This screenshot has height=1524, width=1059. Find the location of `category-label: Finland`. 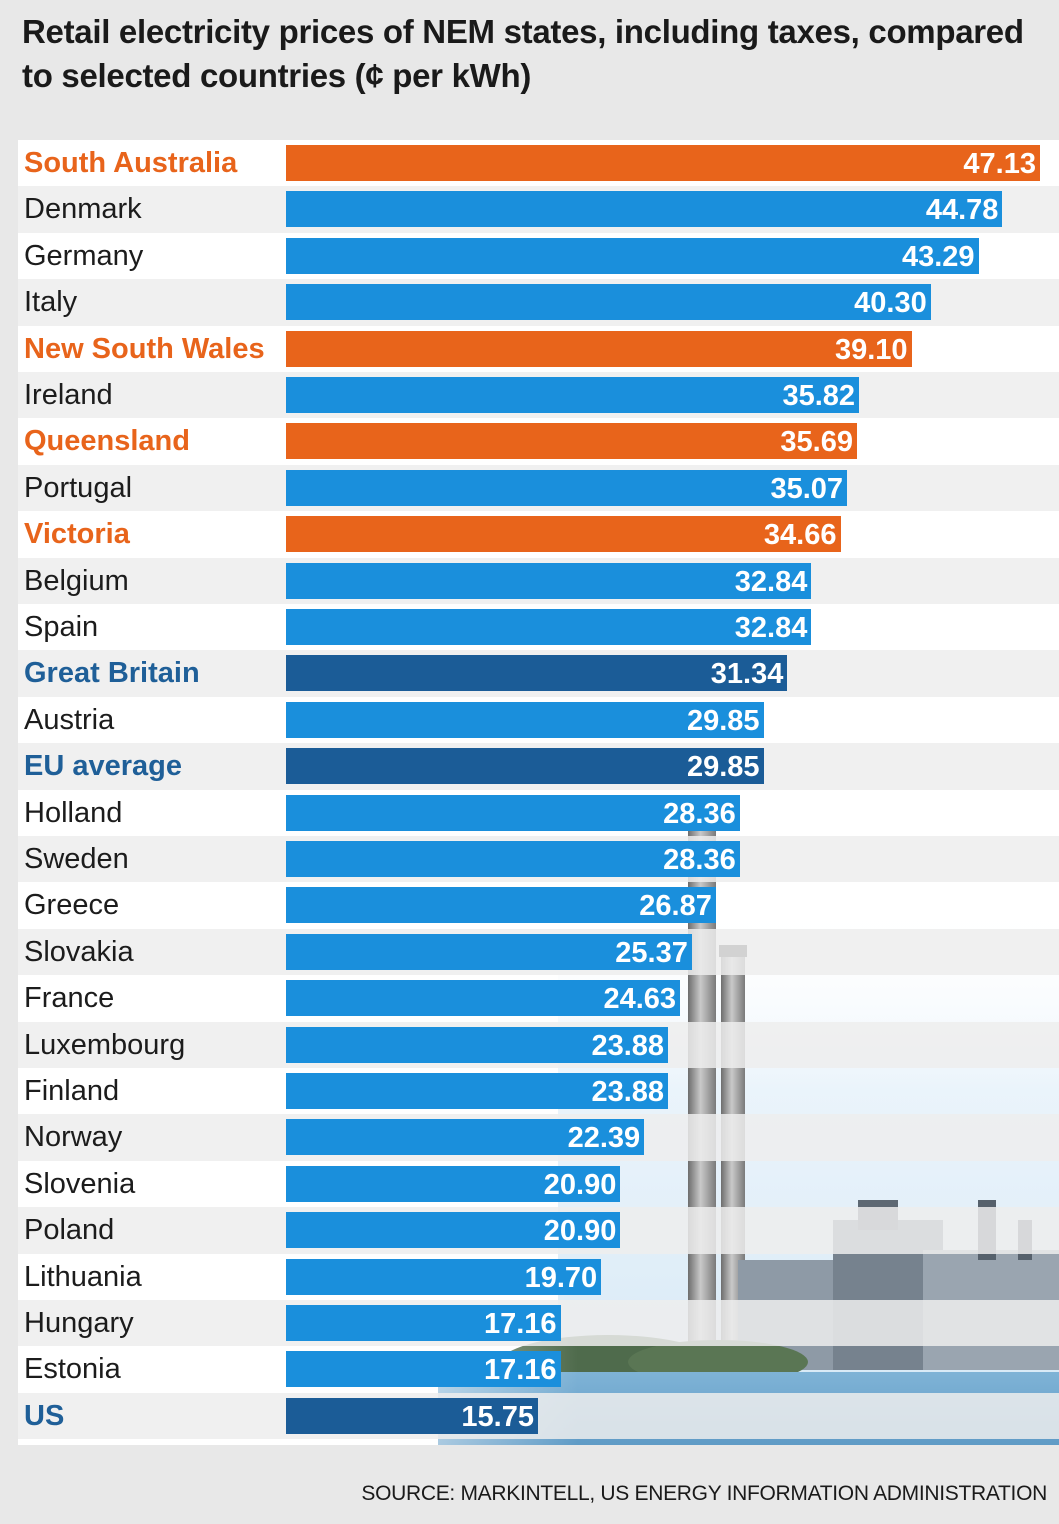

category-label: Finland is located at coordinates (72, 1091).